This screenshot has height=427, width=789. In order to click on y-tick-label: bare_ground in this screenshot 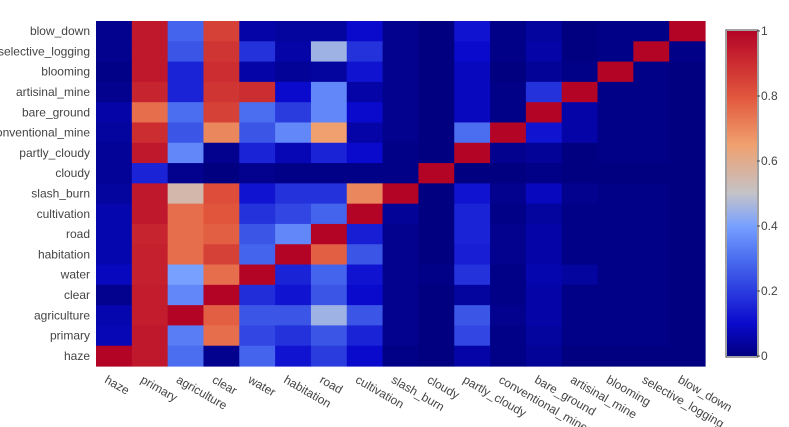, I will do `click(56, 112)`.